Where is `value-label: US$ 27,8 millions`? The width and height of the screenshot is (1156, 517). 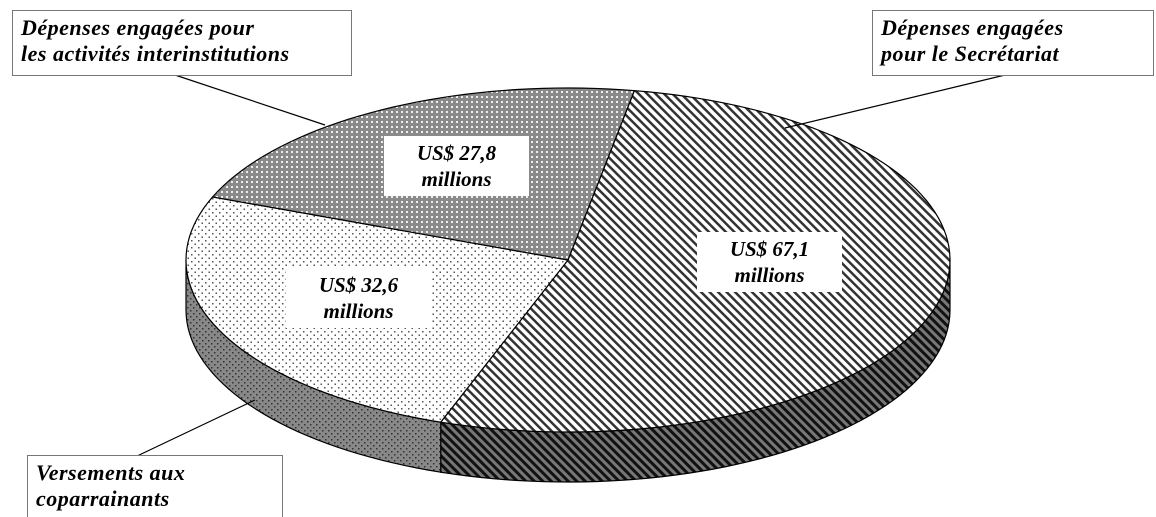
value-label: US$ 27,8 millions is located at coordinates (456, 166).